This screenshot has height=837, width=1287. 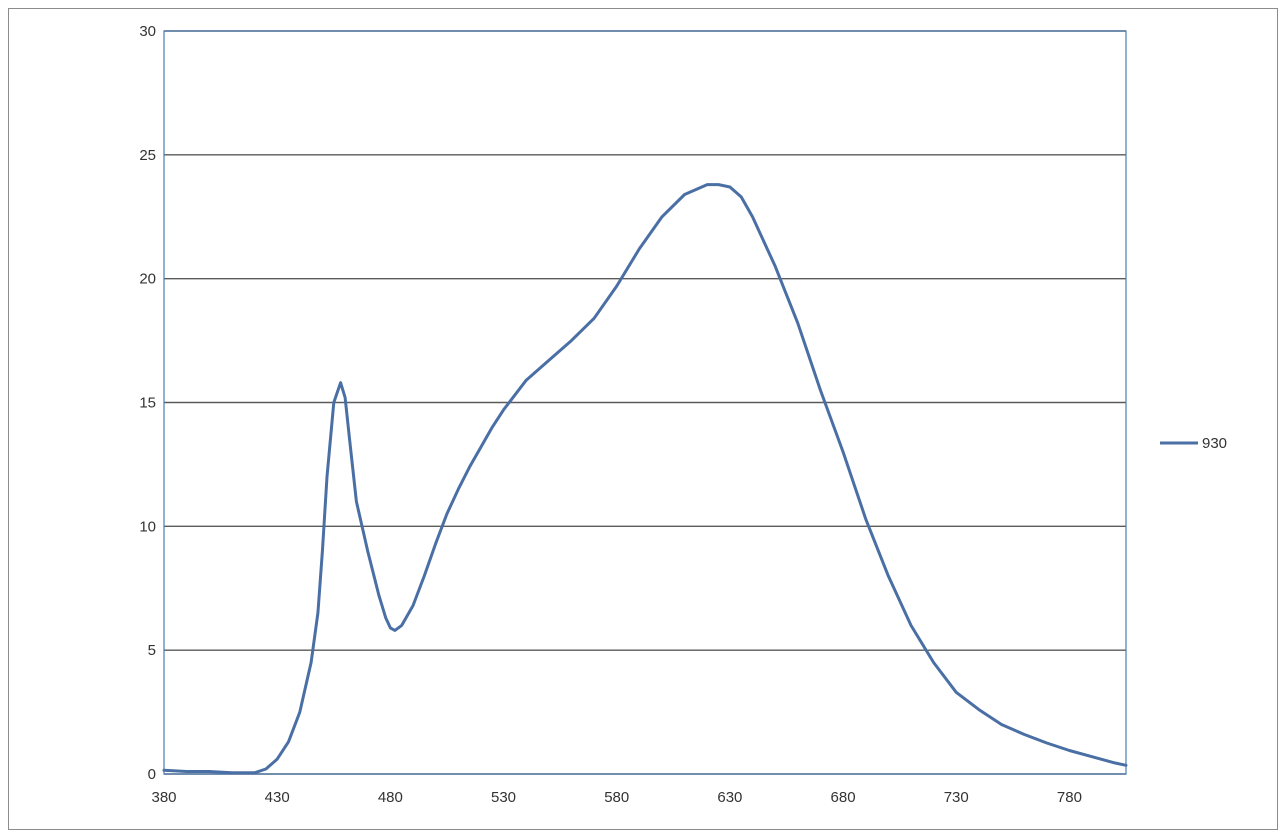 I want to click on y-tick-label: 15, so click(x=147, y=403).